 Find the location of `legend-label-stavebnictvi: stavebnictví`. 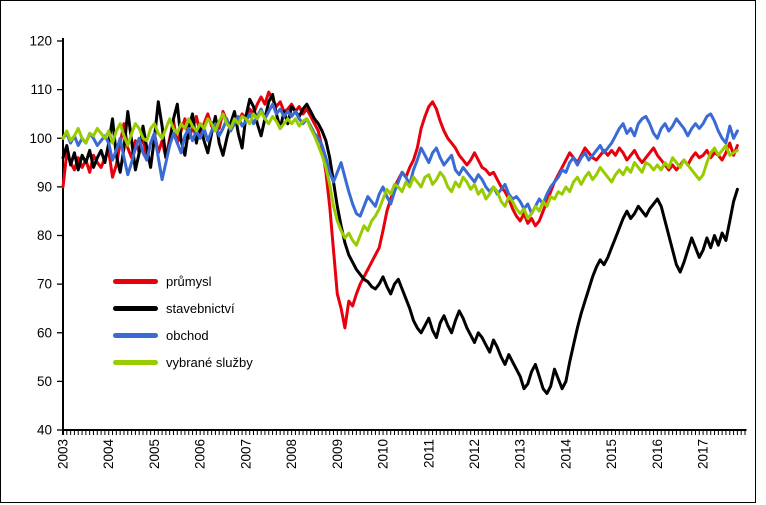

legend-label-stavebnictvi: stavebnictví is located at coordinates (200, 308).